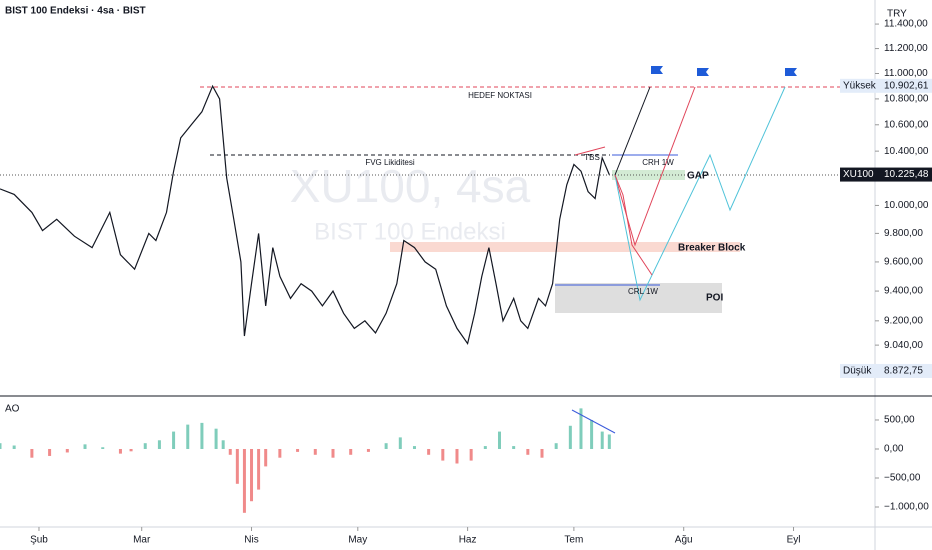  I want to click on price-label-name: XU100, so click(858, 174).